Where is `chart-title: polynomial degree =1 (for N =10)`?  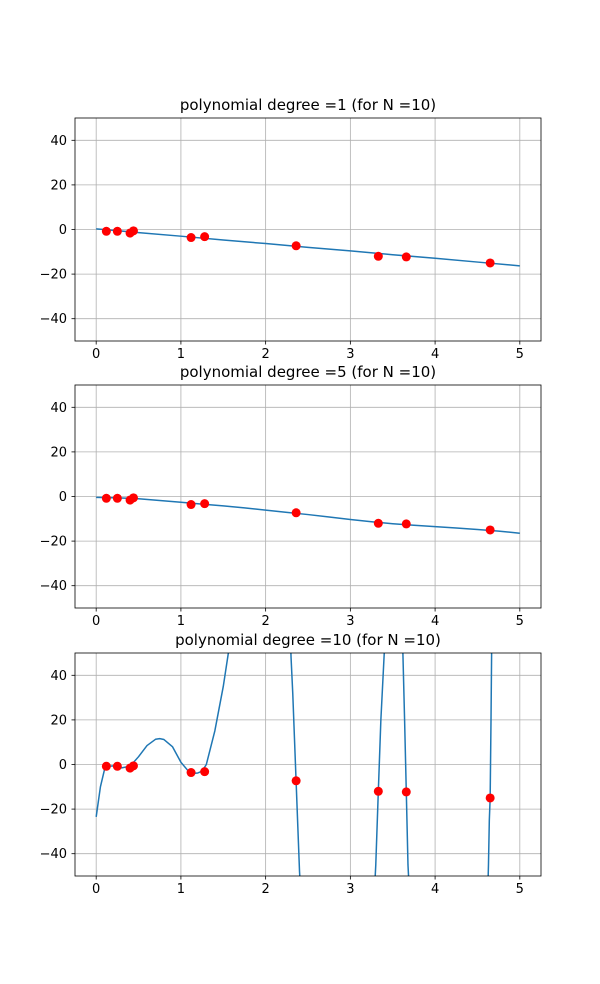 chart-title: polynomial degree =1 (for N =10) is located at coordinates (308, 105).